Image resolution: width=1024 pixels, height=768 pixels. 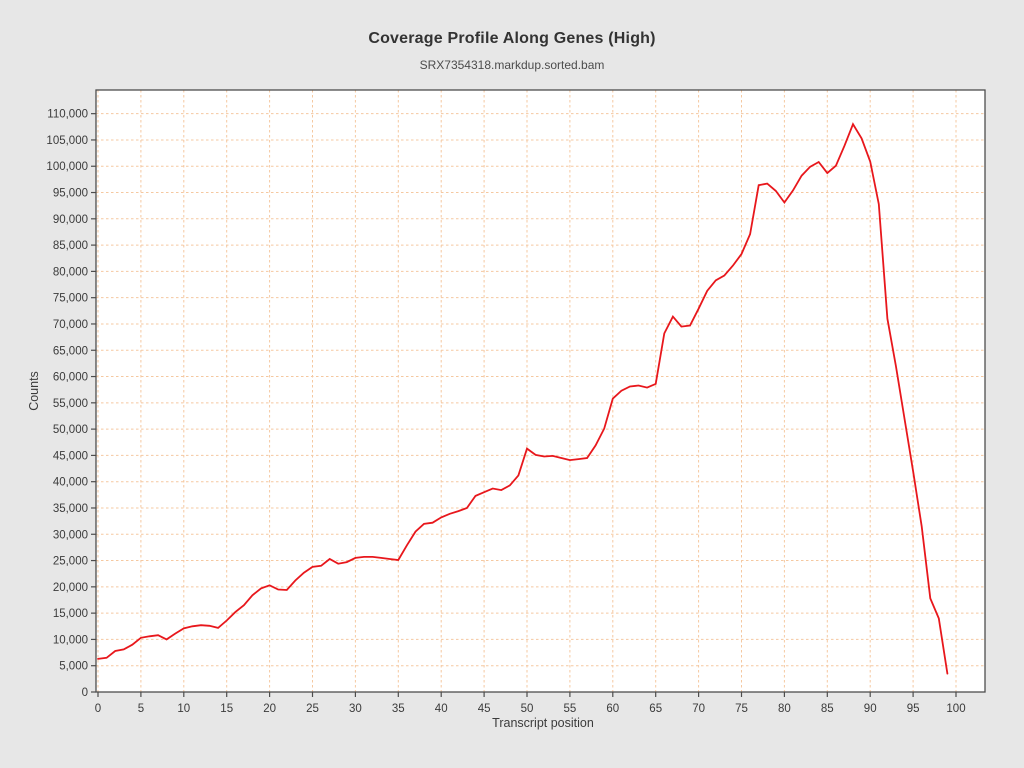 What do you see at coordinates (441, 709) in the screenshot?
I see `x-tick-label: 40` at bounding box center [441, 709].